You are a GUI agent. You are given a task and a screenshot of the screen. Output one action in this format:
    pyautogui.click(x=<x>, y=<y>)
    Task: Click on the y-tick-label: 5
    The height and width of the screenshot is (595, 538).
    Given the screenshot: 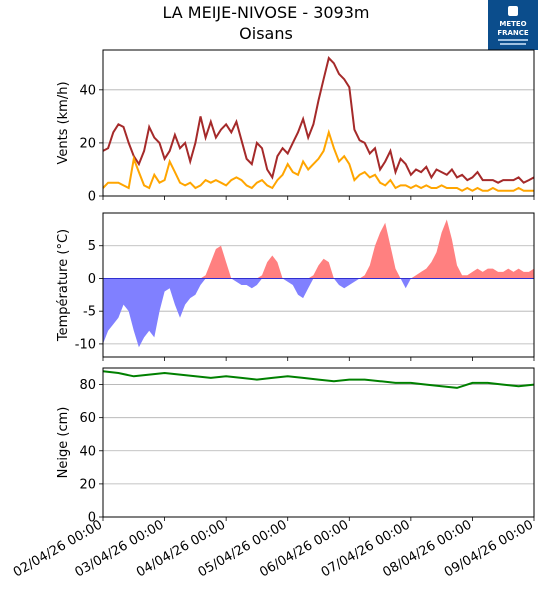 What is the action you would take?
    pyautogui.click(x=92, y=246)
    